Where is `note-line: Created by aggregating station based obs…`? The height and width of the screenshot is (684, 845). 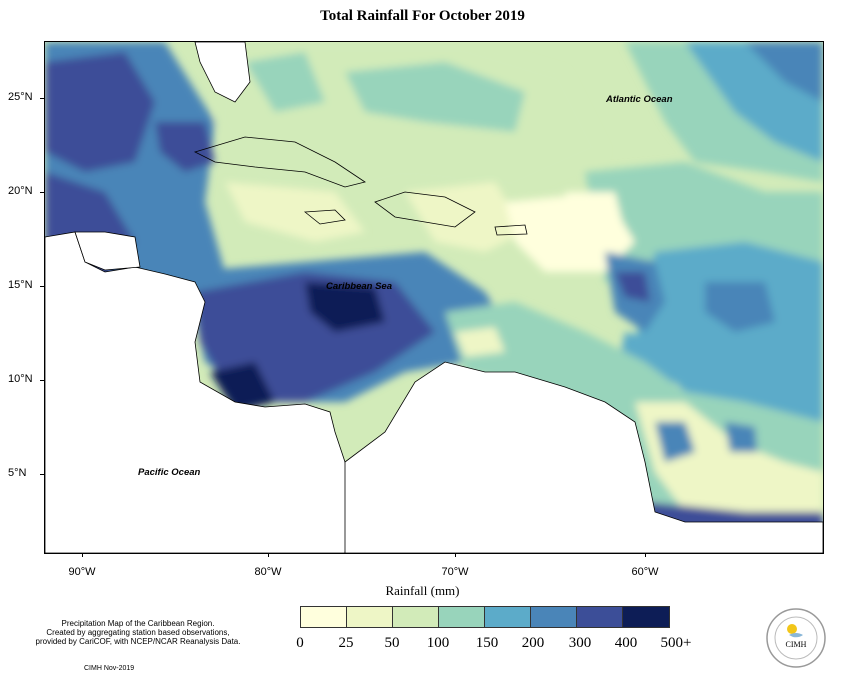 note-line: Created by aggregating station based obs… is located at coordinates (138, 632).